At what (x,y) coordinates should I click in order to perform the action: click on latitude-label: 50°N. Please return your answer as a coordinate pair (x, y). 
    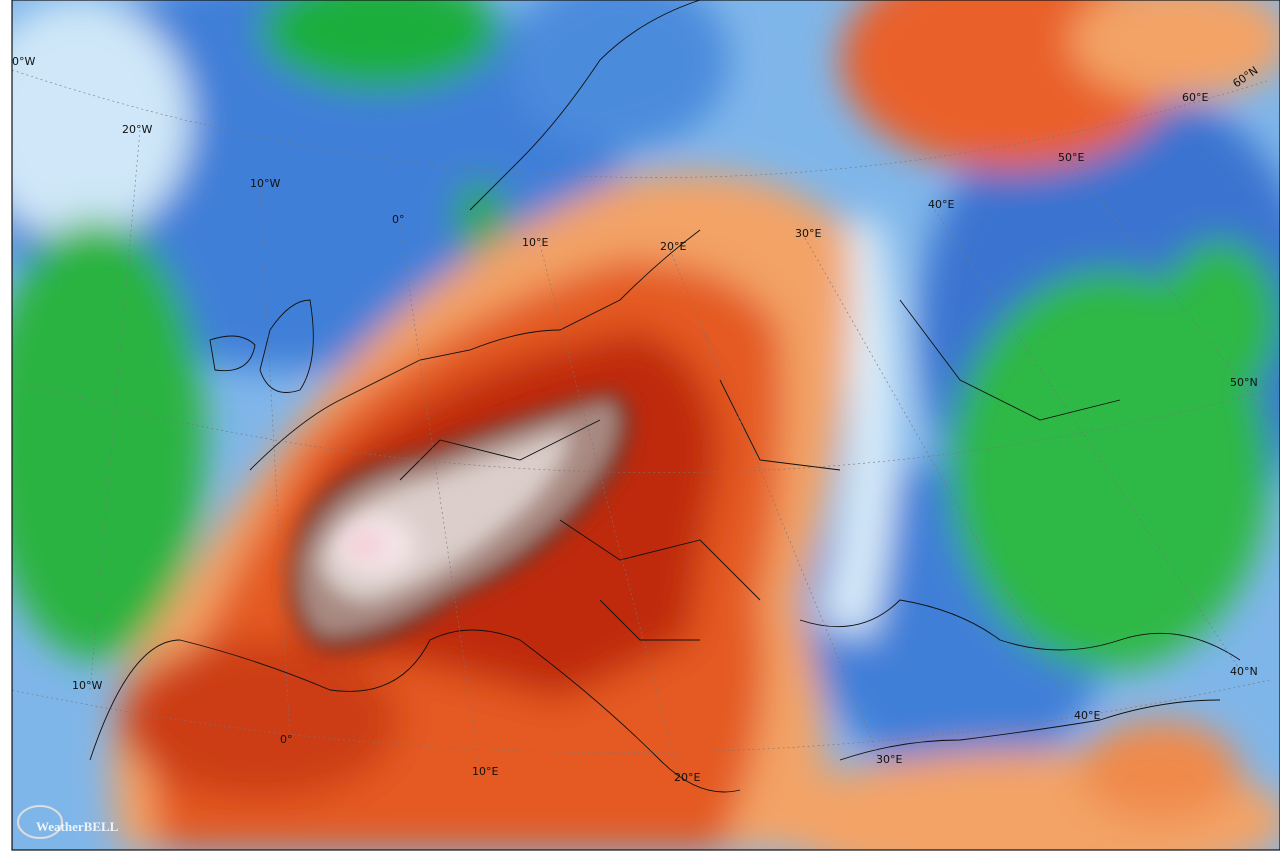
    Looking at the image, I should click on (1244, 382).